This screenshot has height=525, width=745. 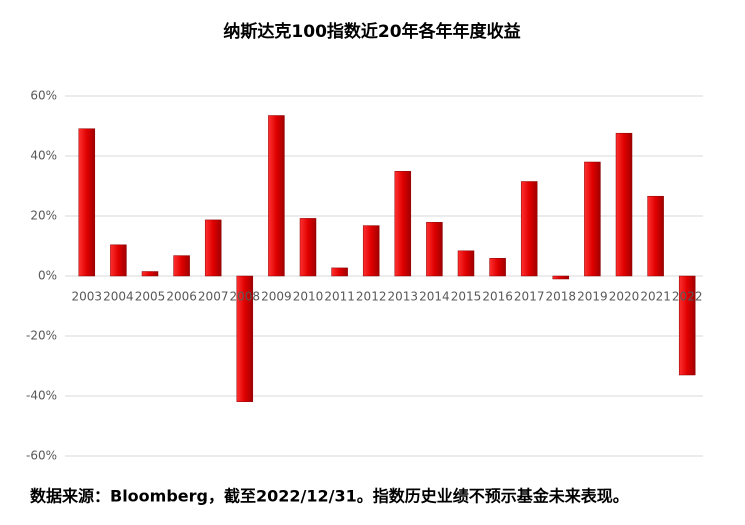 What do you see at coordinates (87, 297) in the screenshot?
I see `x-tick-label: 2003` at bounding box center [87, 297].